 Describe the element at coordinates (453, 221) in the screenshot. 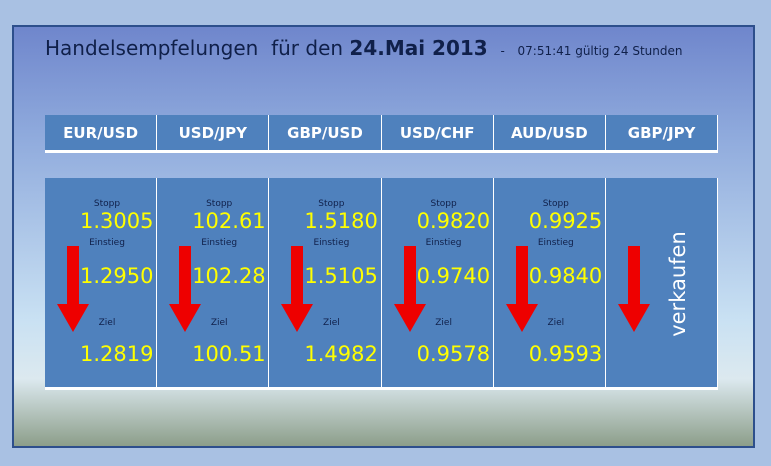

I see `stop-value: 0.9820` at that location.